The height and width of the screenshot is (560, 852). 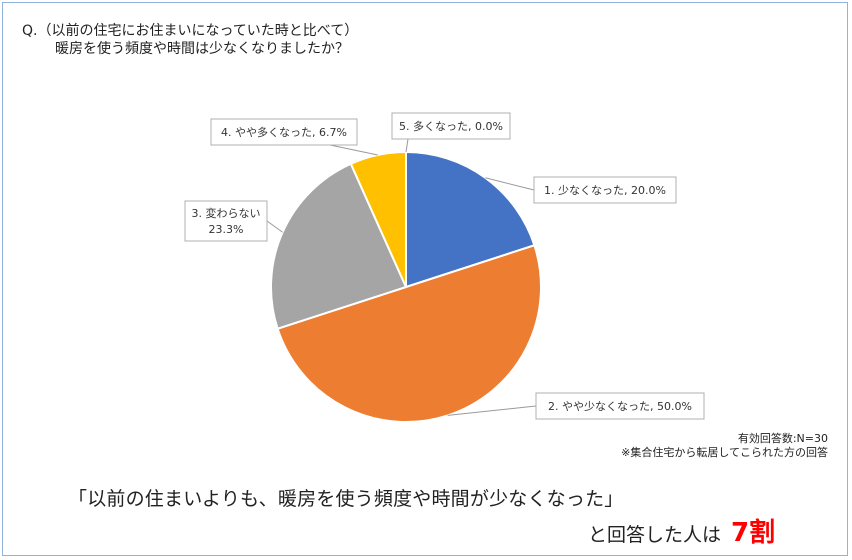 What do you see at coordinates (190, 31) in the screenshot?
I see `question-line-1: Q.（以前の住宅にお住まいになっていた時と比べて）` at bounding box center [190, 31].